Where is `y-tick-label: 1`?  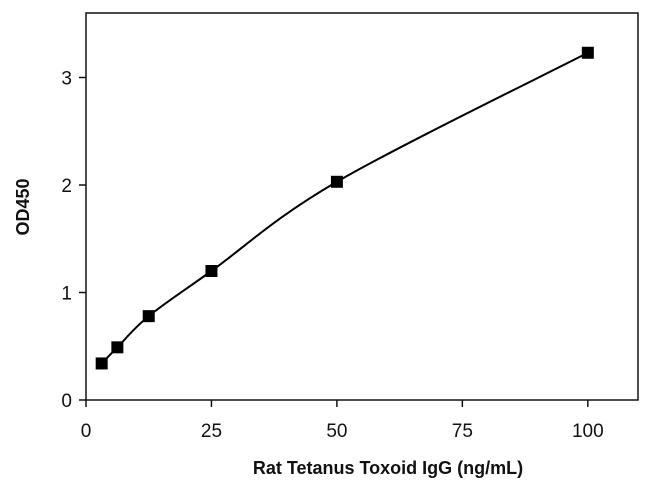 y-tick-label: 1 is located at coordinates (66, 294).